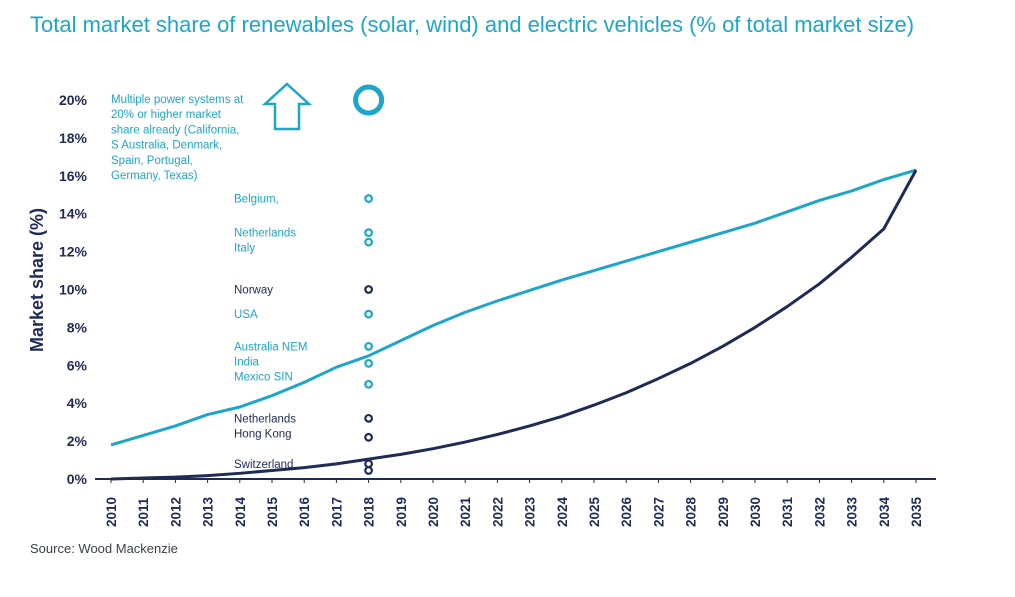  Describe the element at coordinates (916, 511) in the screenshot. I see `x-tick-label: 2035` at that location.